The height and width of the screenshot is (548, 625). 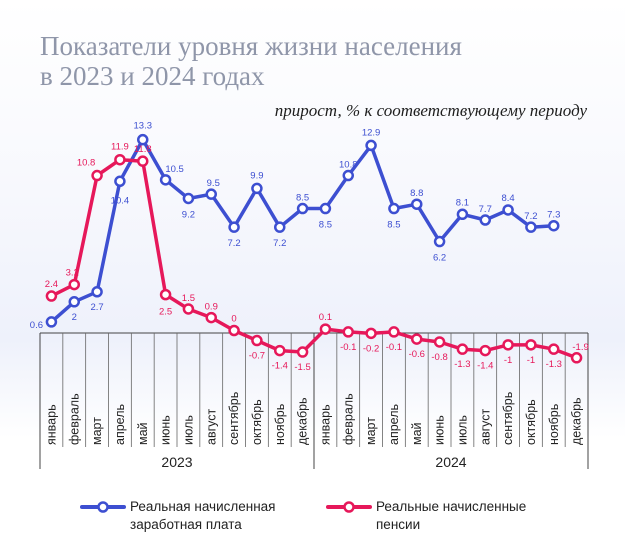 I want to click on legend-label-wages: Реальная начисленная заработная плата, so click(x=203, y=515).